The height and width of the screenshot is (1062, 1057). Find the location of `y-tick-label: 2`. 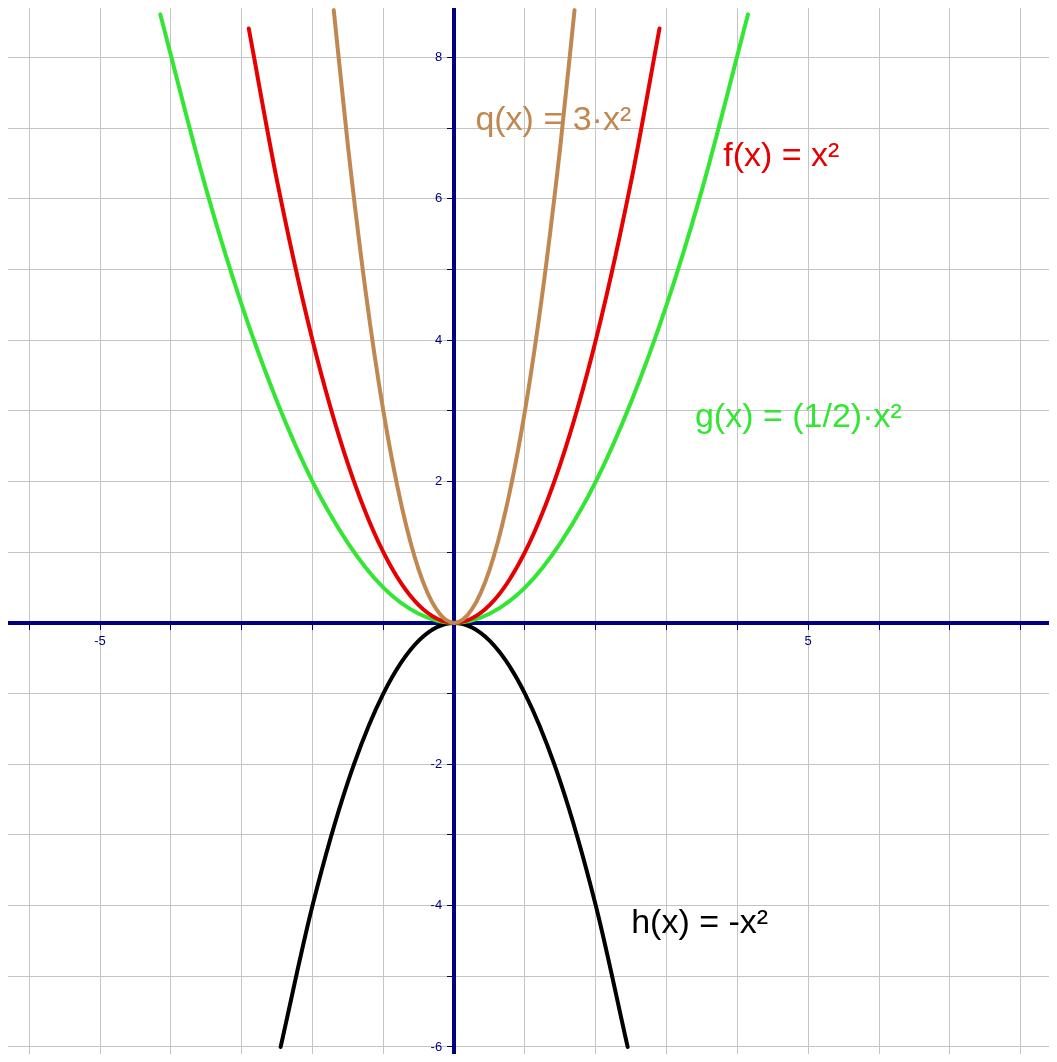

y-tick-label: 2 is located at coordinates (438, 481).